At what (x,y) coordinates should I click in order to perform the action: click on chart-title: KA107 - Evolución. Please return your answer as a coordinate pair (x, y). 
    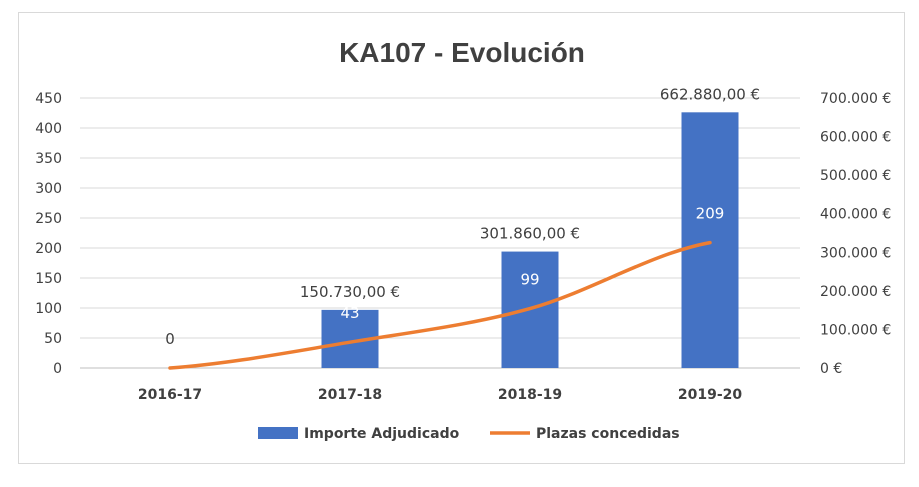
    Looking at the image, I should click on (462, 52).